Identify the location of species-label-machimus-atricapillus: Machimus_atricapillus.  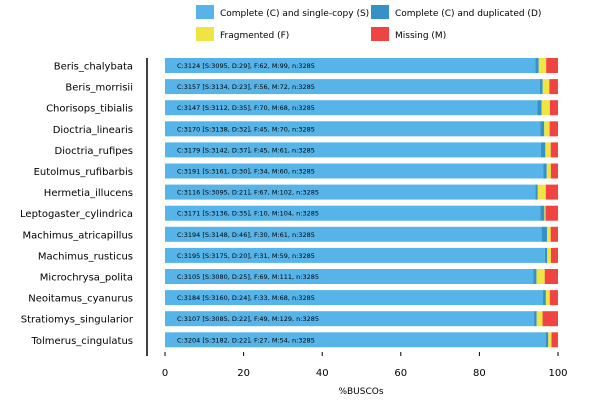
(78, 235).